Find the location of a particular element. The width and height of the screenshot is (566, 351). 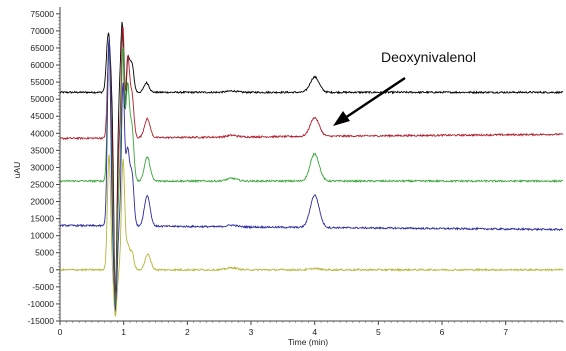

deoxynivalenol-annotation: Deoxynivalenol is located at coordinates (428, 57).